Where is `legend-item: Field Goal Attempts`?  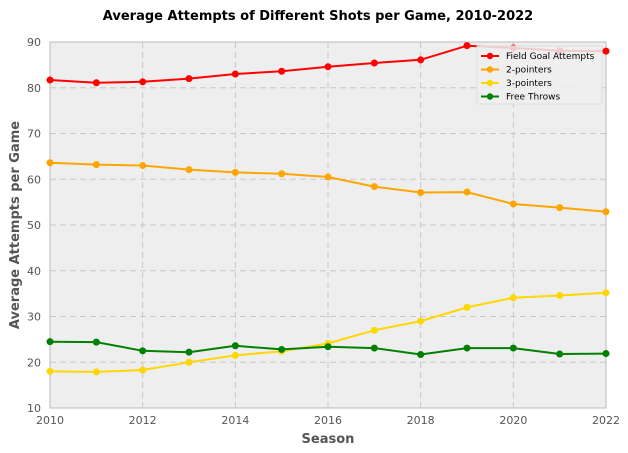
legend-item: Field Goal Attempts is located at coordinates (538, 57).